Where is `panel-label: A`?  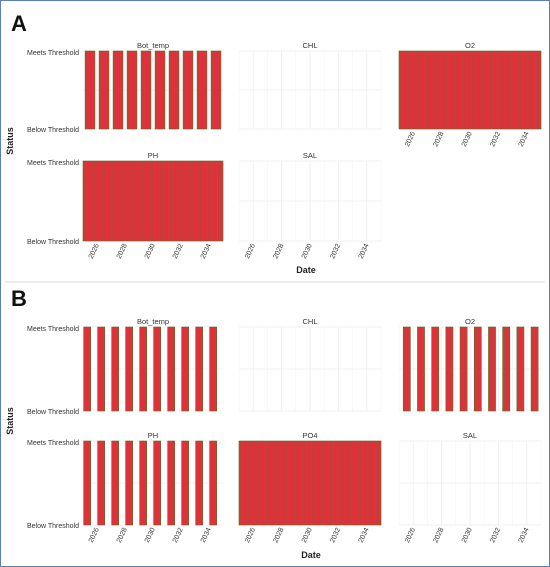
panel-label: A is located at coordinates (19, 23).